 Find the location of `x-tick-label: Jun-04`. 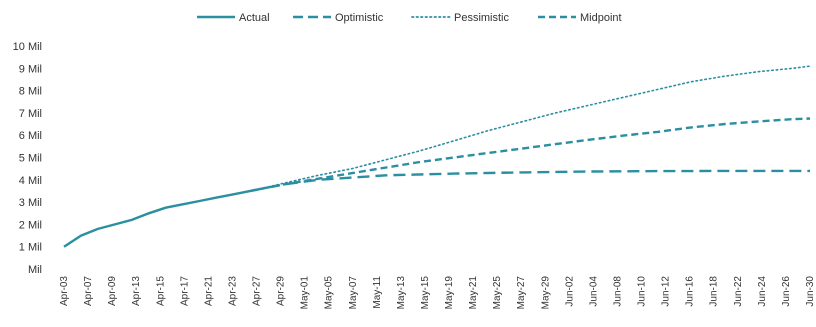

x-tick-label: Jun-04 is located at coordinates (593, 291).